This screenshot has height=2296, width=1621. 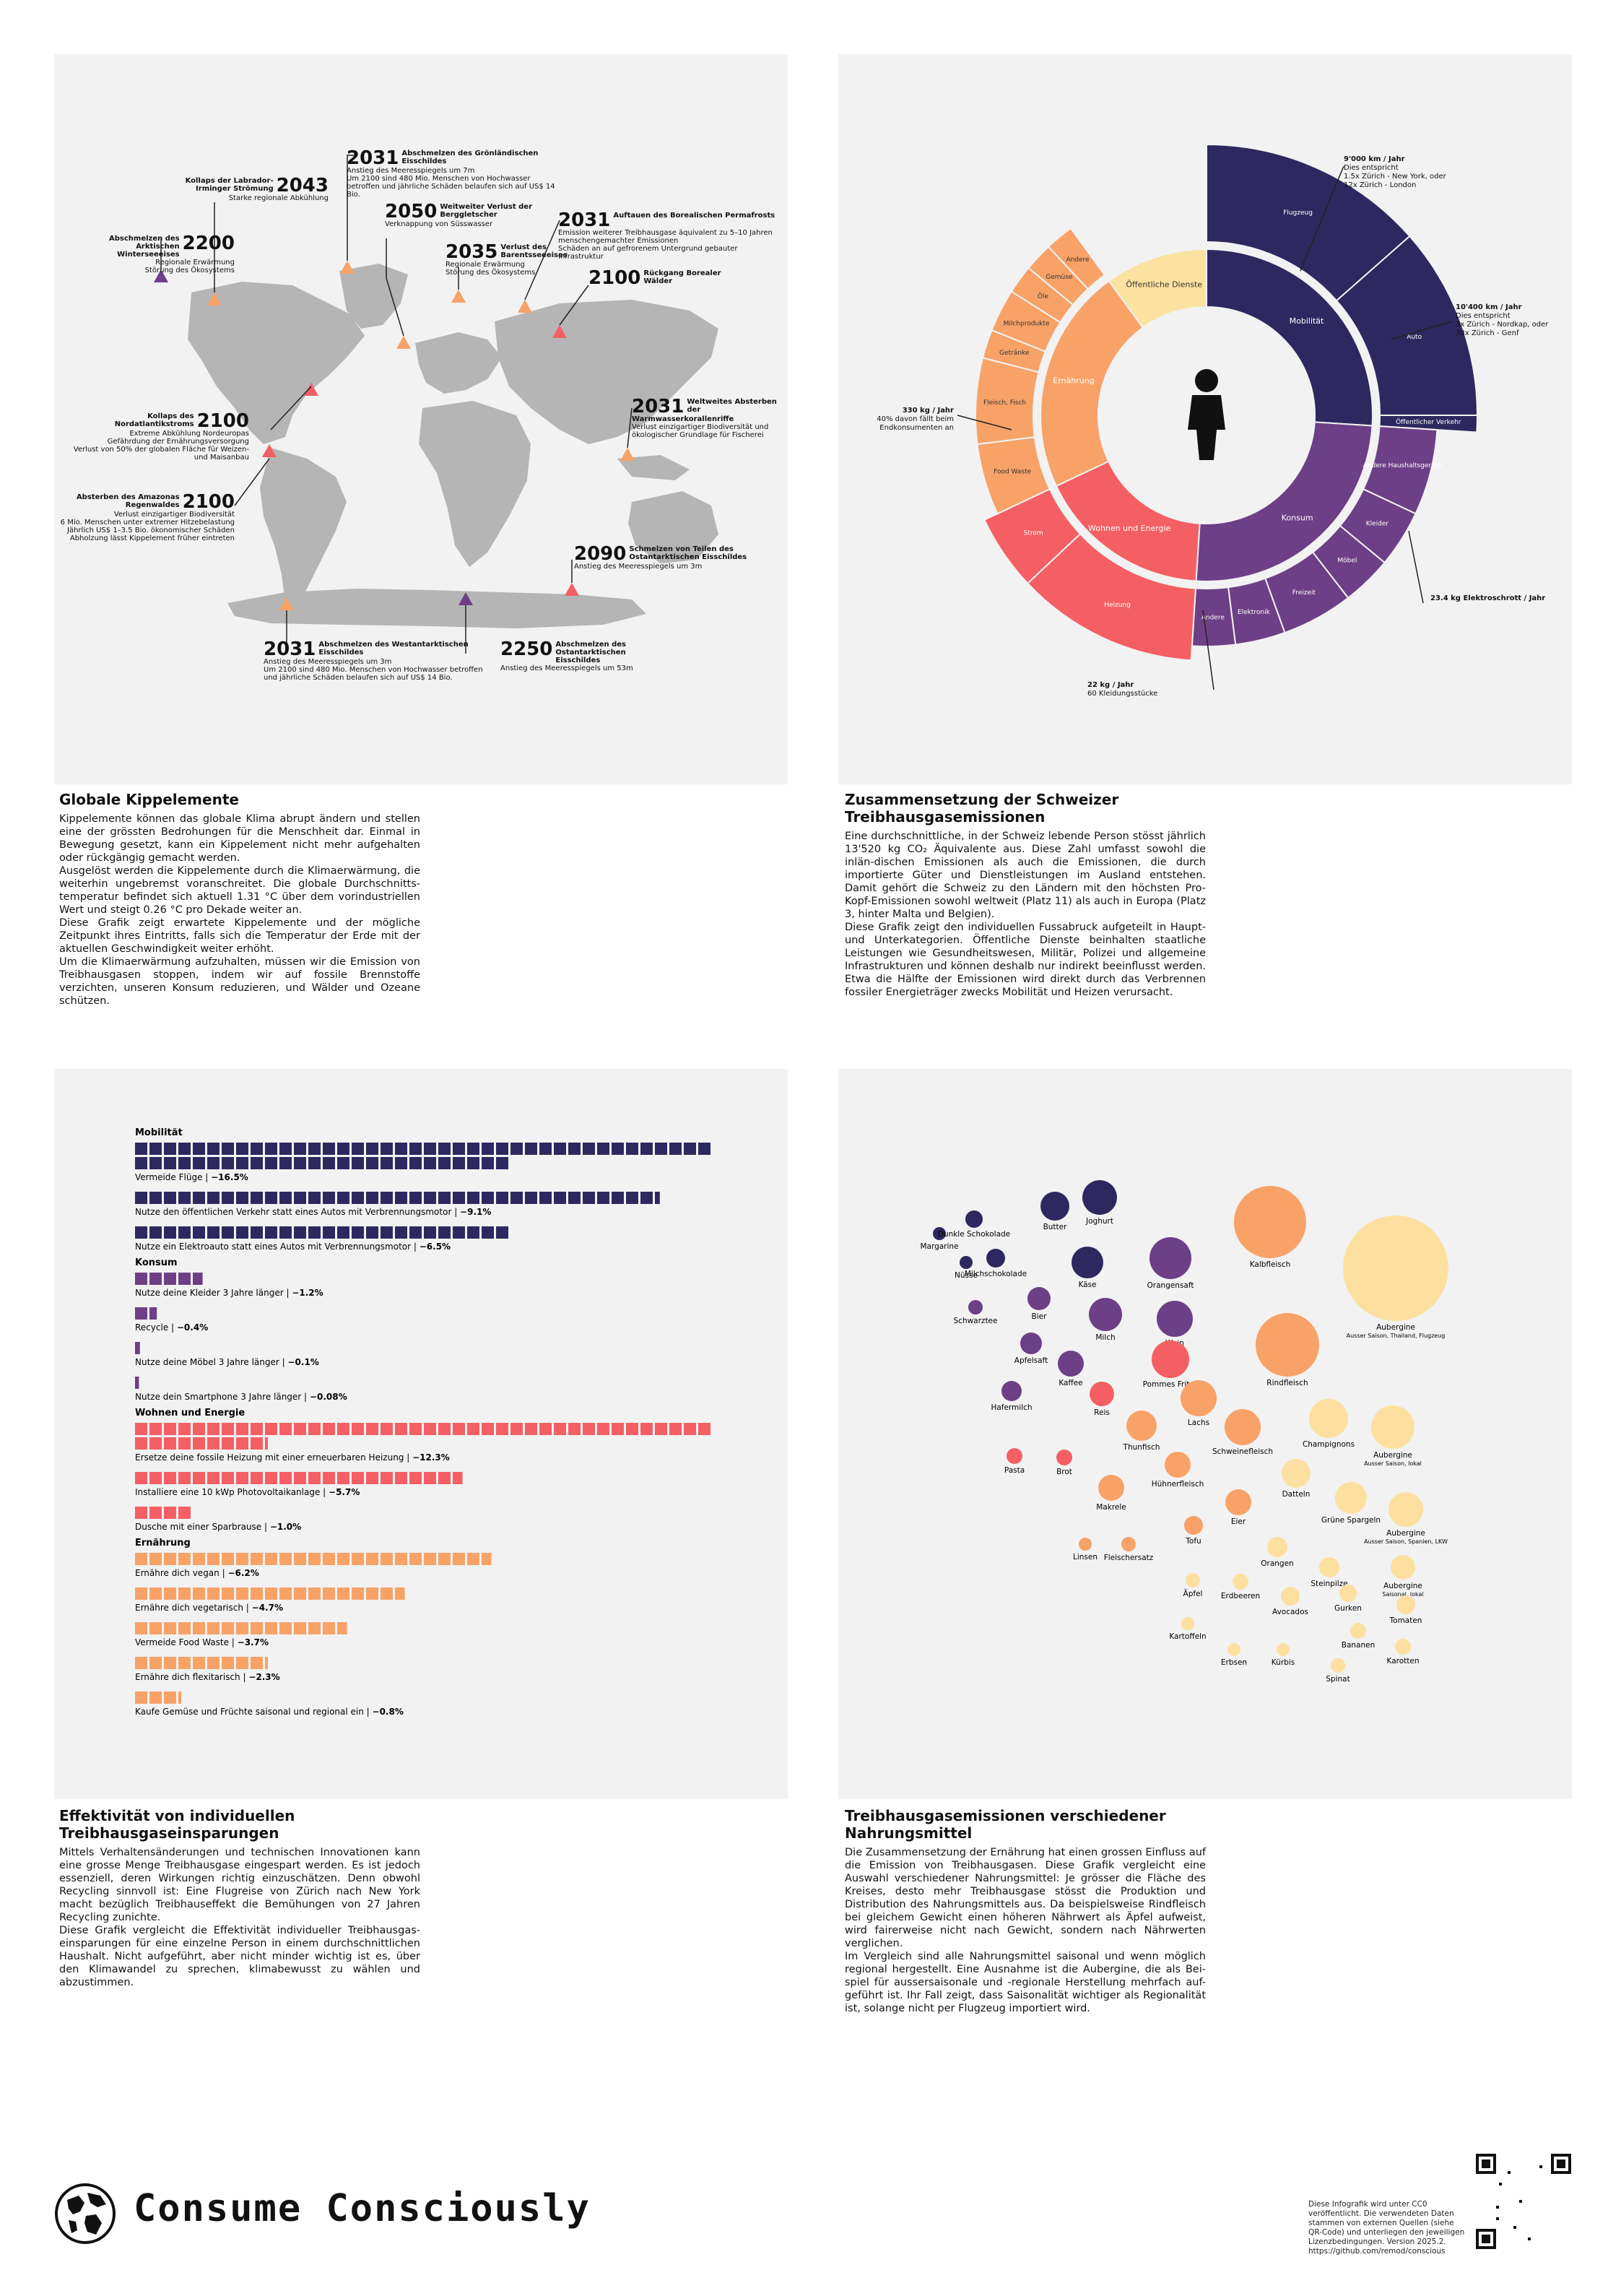 What do you see at coordinates (1178, 1470) in the screenshot?
I see `food-bubble: Hühnerfleisch` at bounding box center [1178, 1470].